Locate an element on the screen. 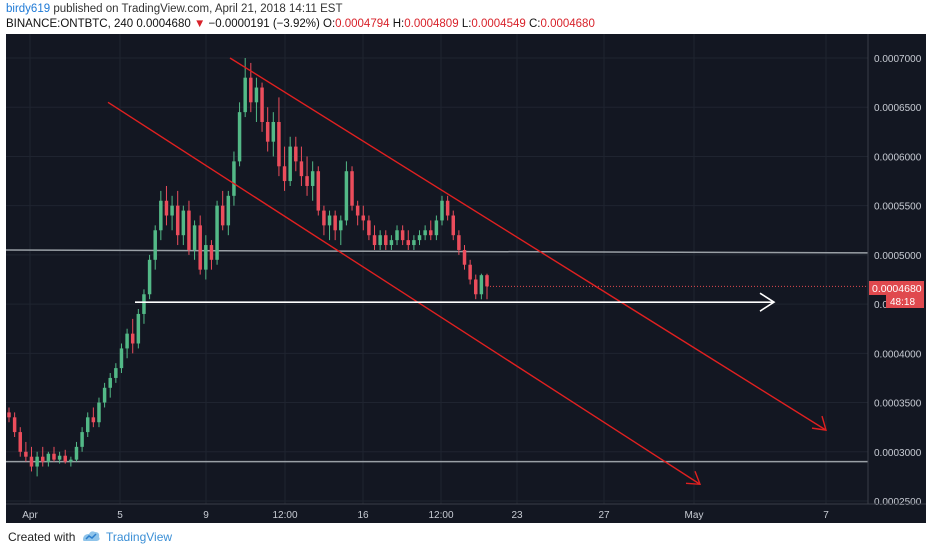 The width and height of the screenshot is (932, 550). resistance-level-line is located at coordinates (437, 251).